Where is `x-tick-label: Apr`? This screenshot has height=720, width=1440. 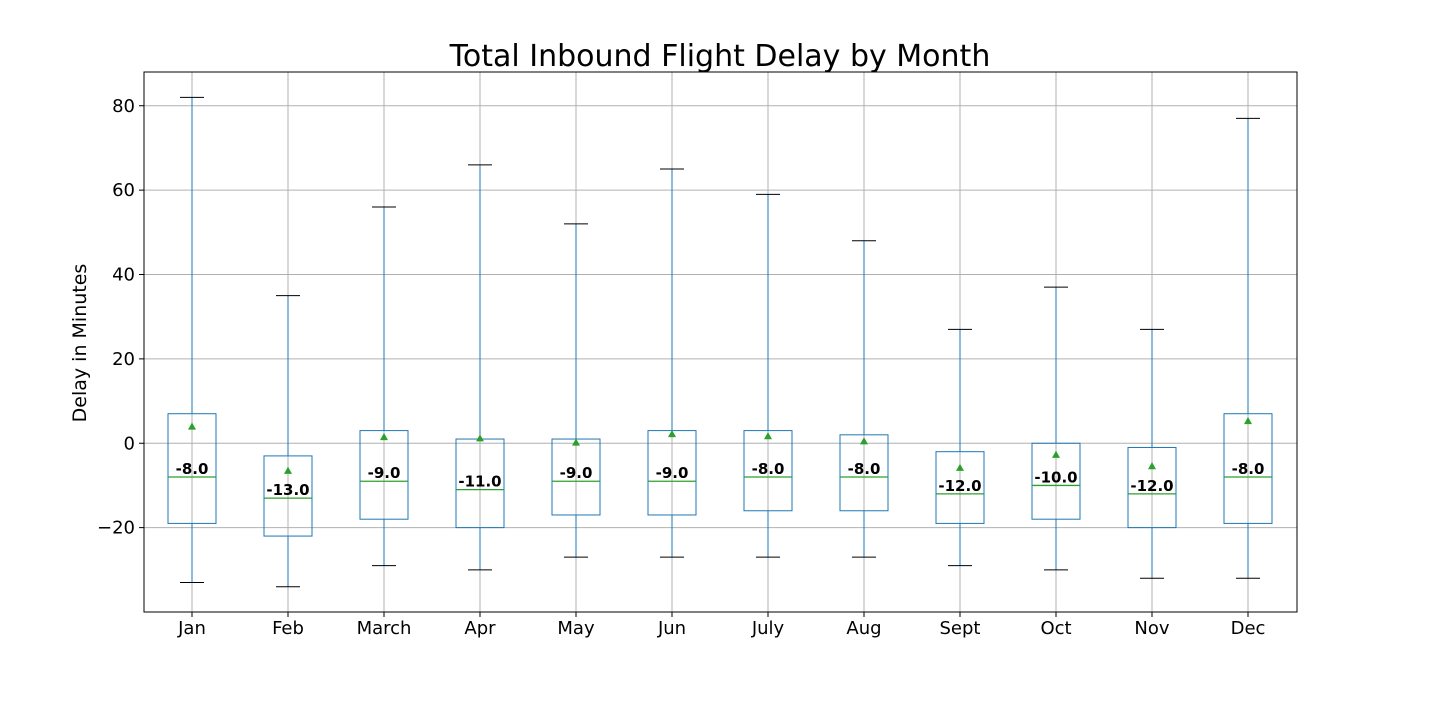 x-tick-label: Apr is located at coordinates (480, 628).